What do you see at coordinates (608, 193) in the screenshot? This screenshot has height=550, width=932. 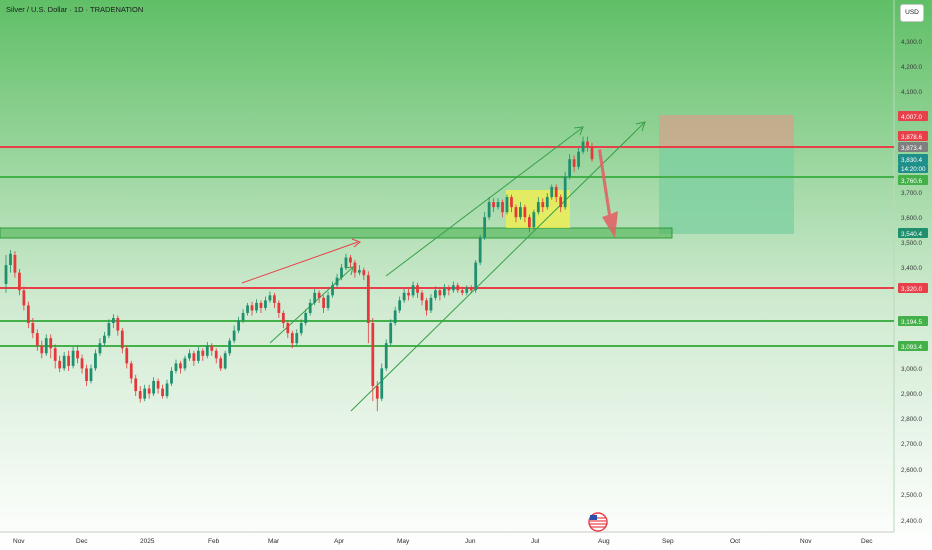 I see `projection-arrow` at bounding box center [608, 193].